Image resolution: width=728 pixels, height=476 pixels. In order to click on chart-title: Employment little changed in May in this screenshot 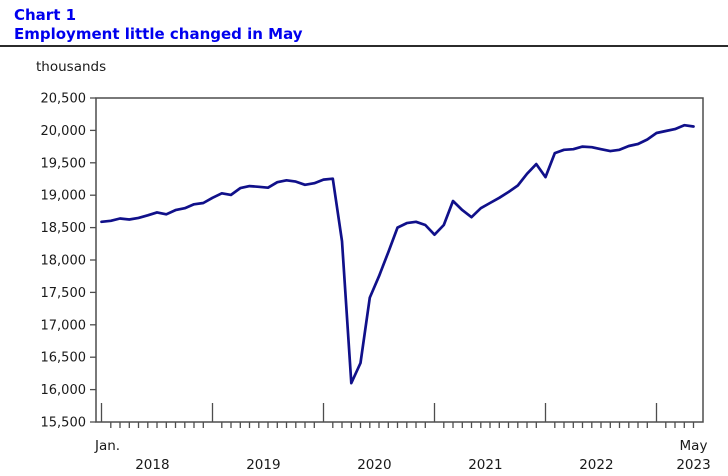, I will do `click(158, 34)`.